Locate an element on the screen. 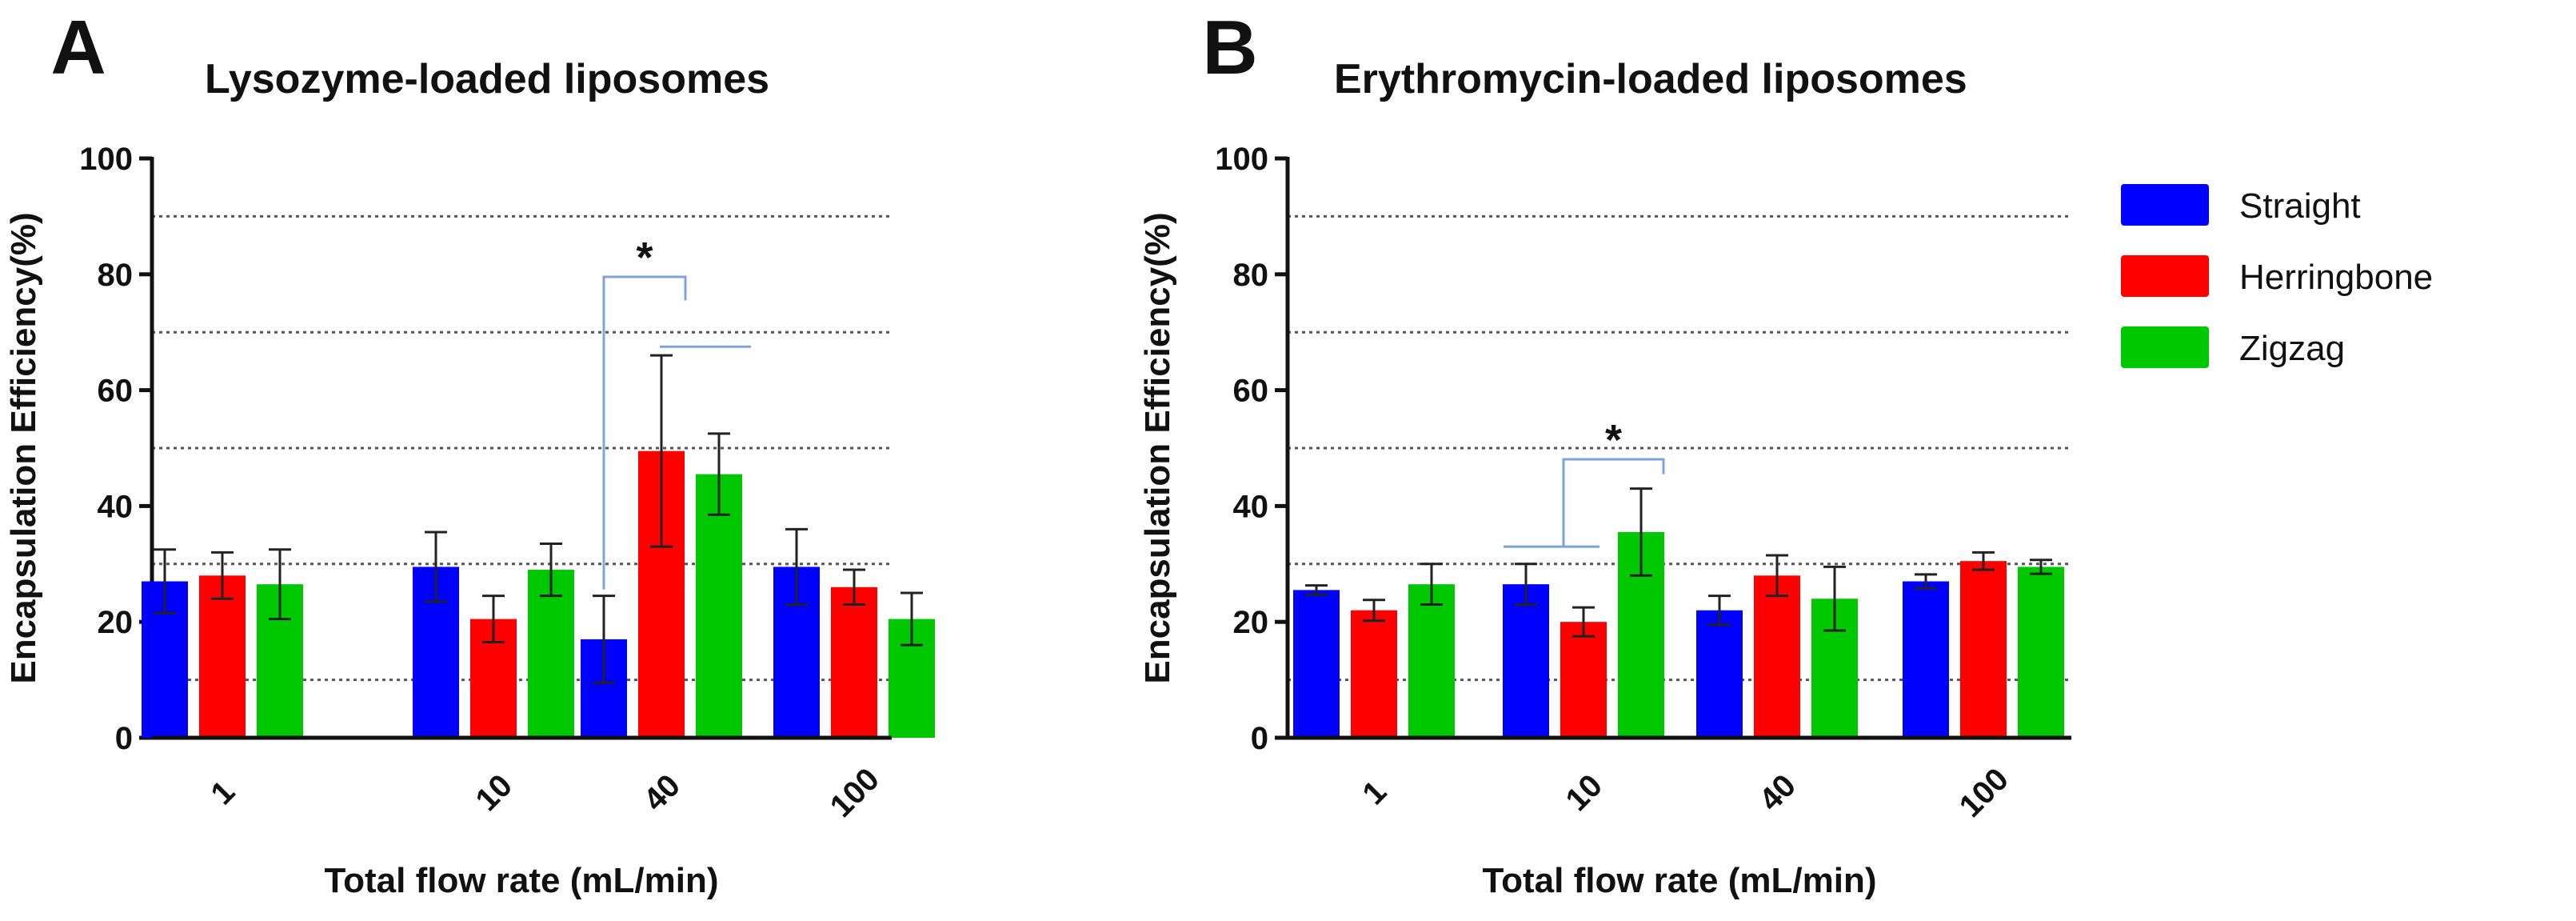  panel-letter: B is located at coordinates (1230, 47).